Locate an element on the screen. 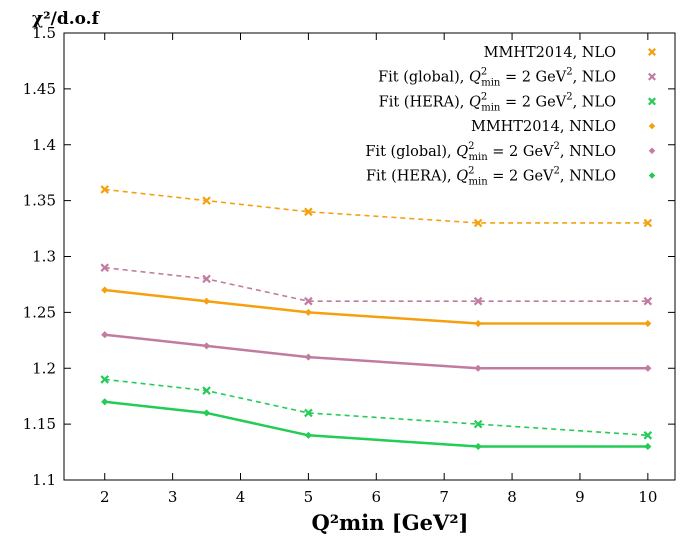  y-tick-label: 1.1 is located at coordinates (44, 480).